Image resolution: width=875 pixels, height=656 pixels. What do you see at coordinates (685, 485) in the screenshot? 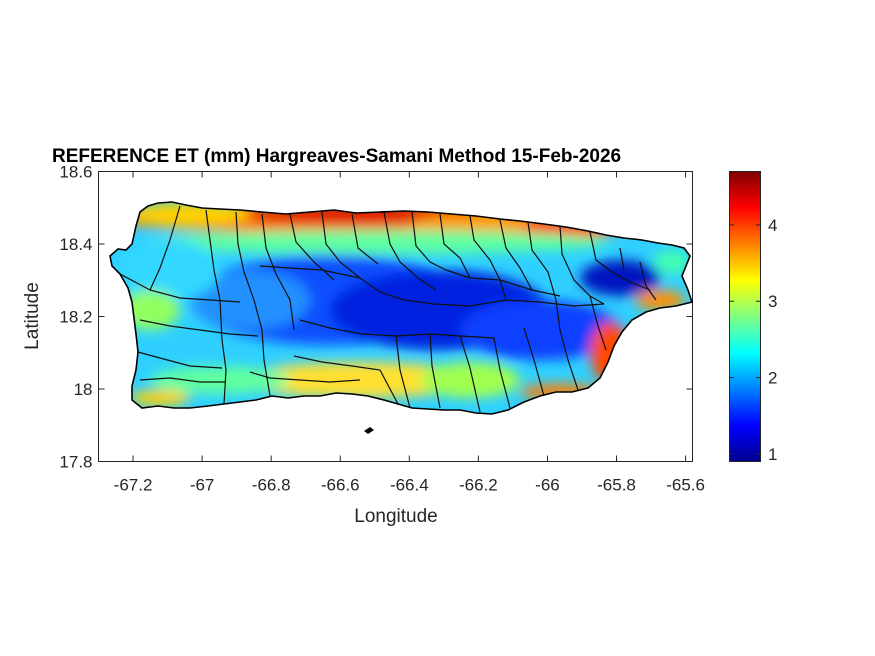
I see `x-tick-label: -65.6` at bounding box center [685, 485].